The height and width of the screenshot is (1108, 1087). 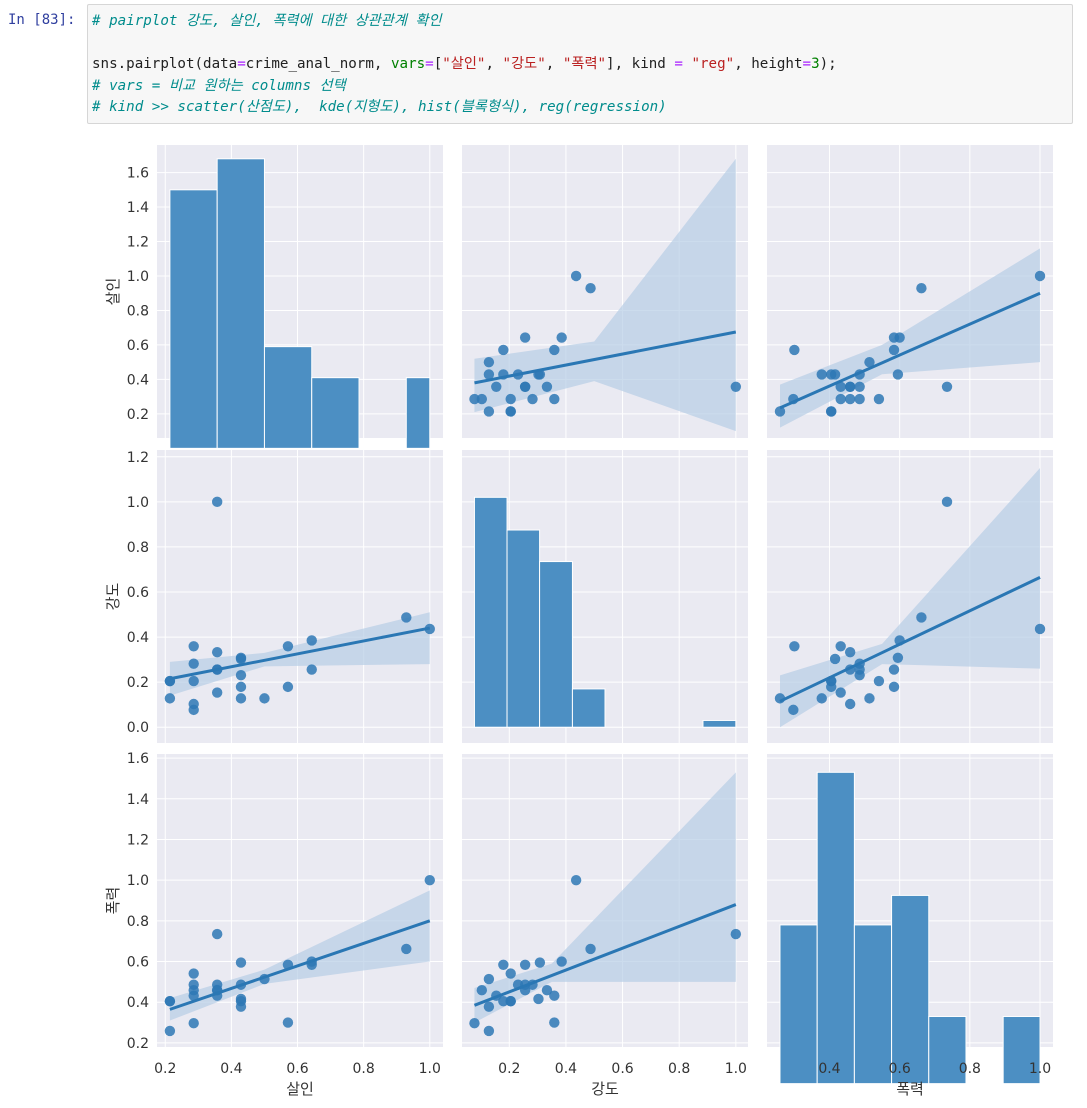 I want to click on code-cell-input, so click(x=580, y=64).